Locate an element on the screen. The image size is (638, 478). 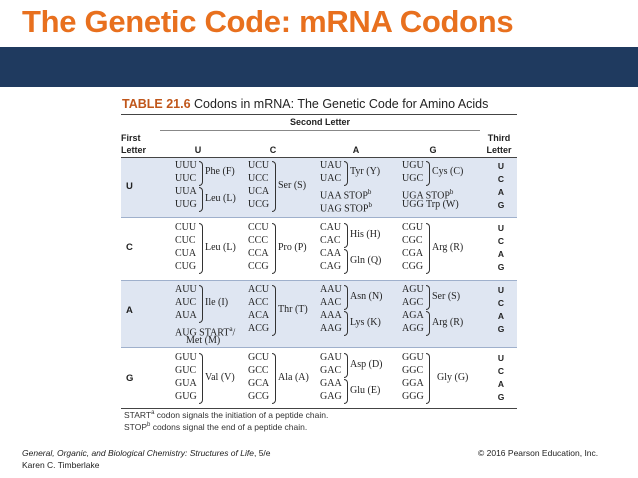
codon: UAU is located at coordinates (331, 165).